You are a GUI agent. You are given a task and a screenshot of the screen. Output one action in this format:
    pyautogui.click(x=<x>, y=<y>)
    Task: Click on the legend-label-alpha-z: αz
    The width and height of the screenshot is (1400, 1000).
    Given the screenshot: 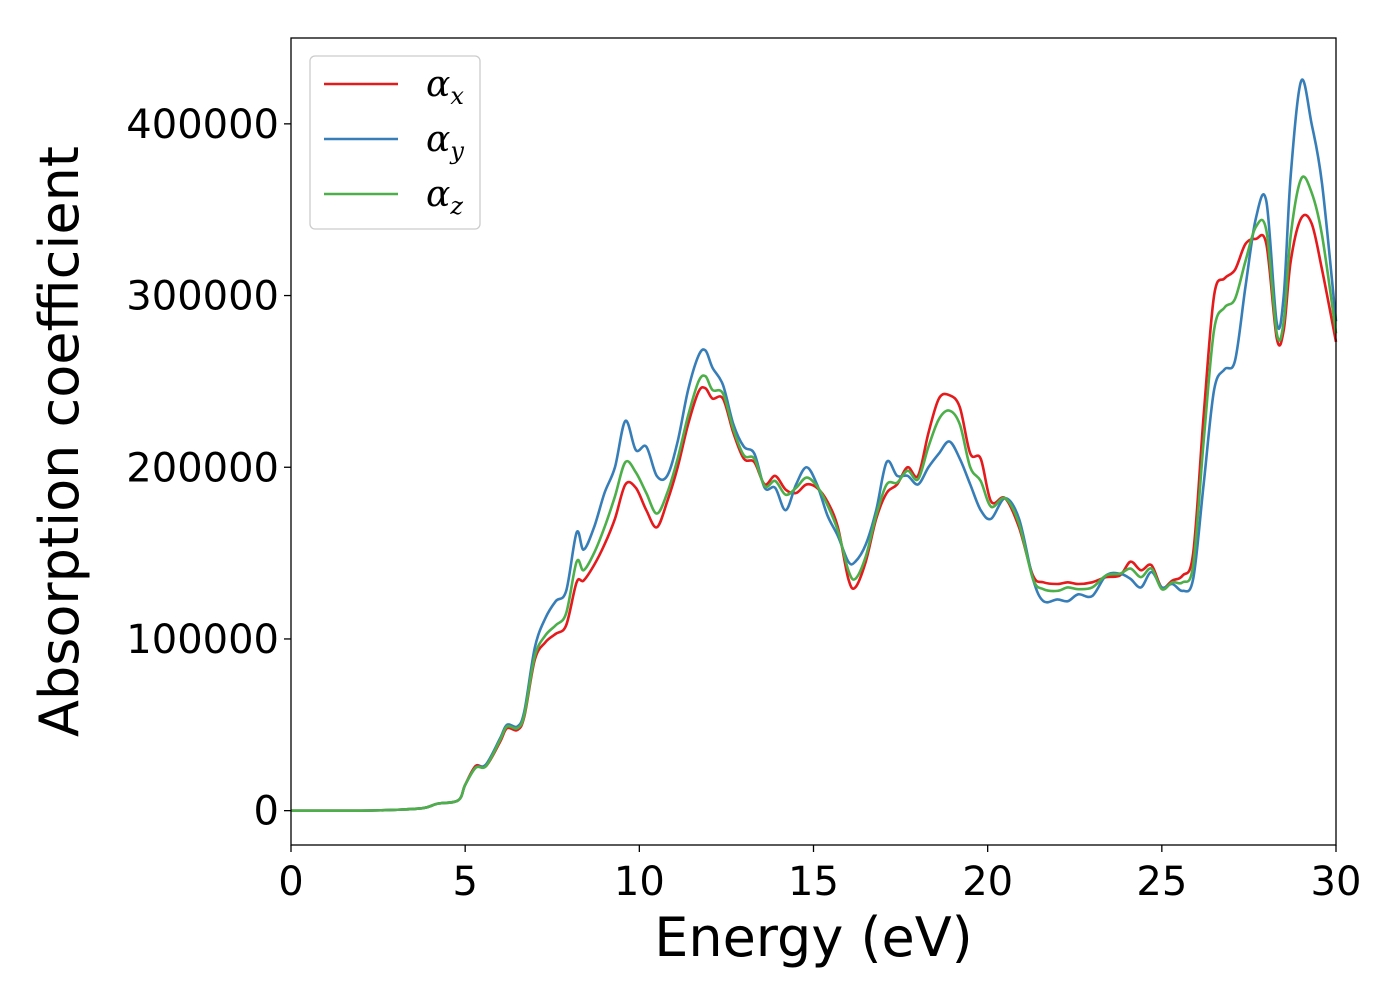 What is the action you would take?
    pyautogui.click(x=444, y=197)
    